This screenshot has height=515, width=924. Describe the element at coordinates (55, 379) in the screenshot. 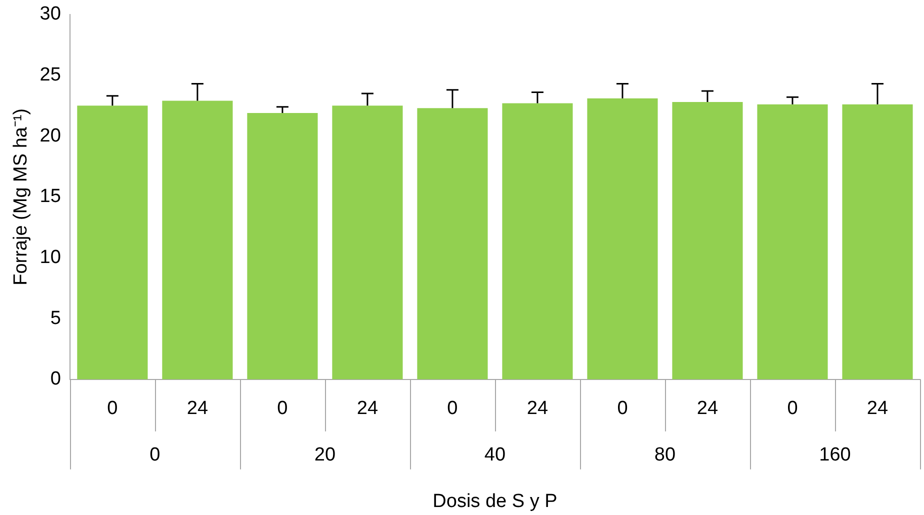

I see `y-tick-label: 0` at that location.